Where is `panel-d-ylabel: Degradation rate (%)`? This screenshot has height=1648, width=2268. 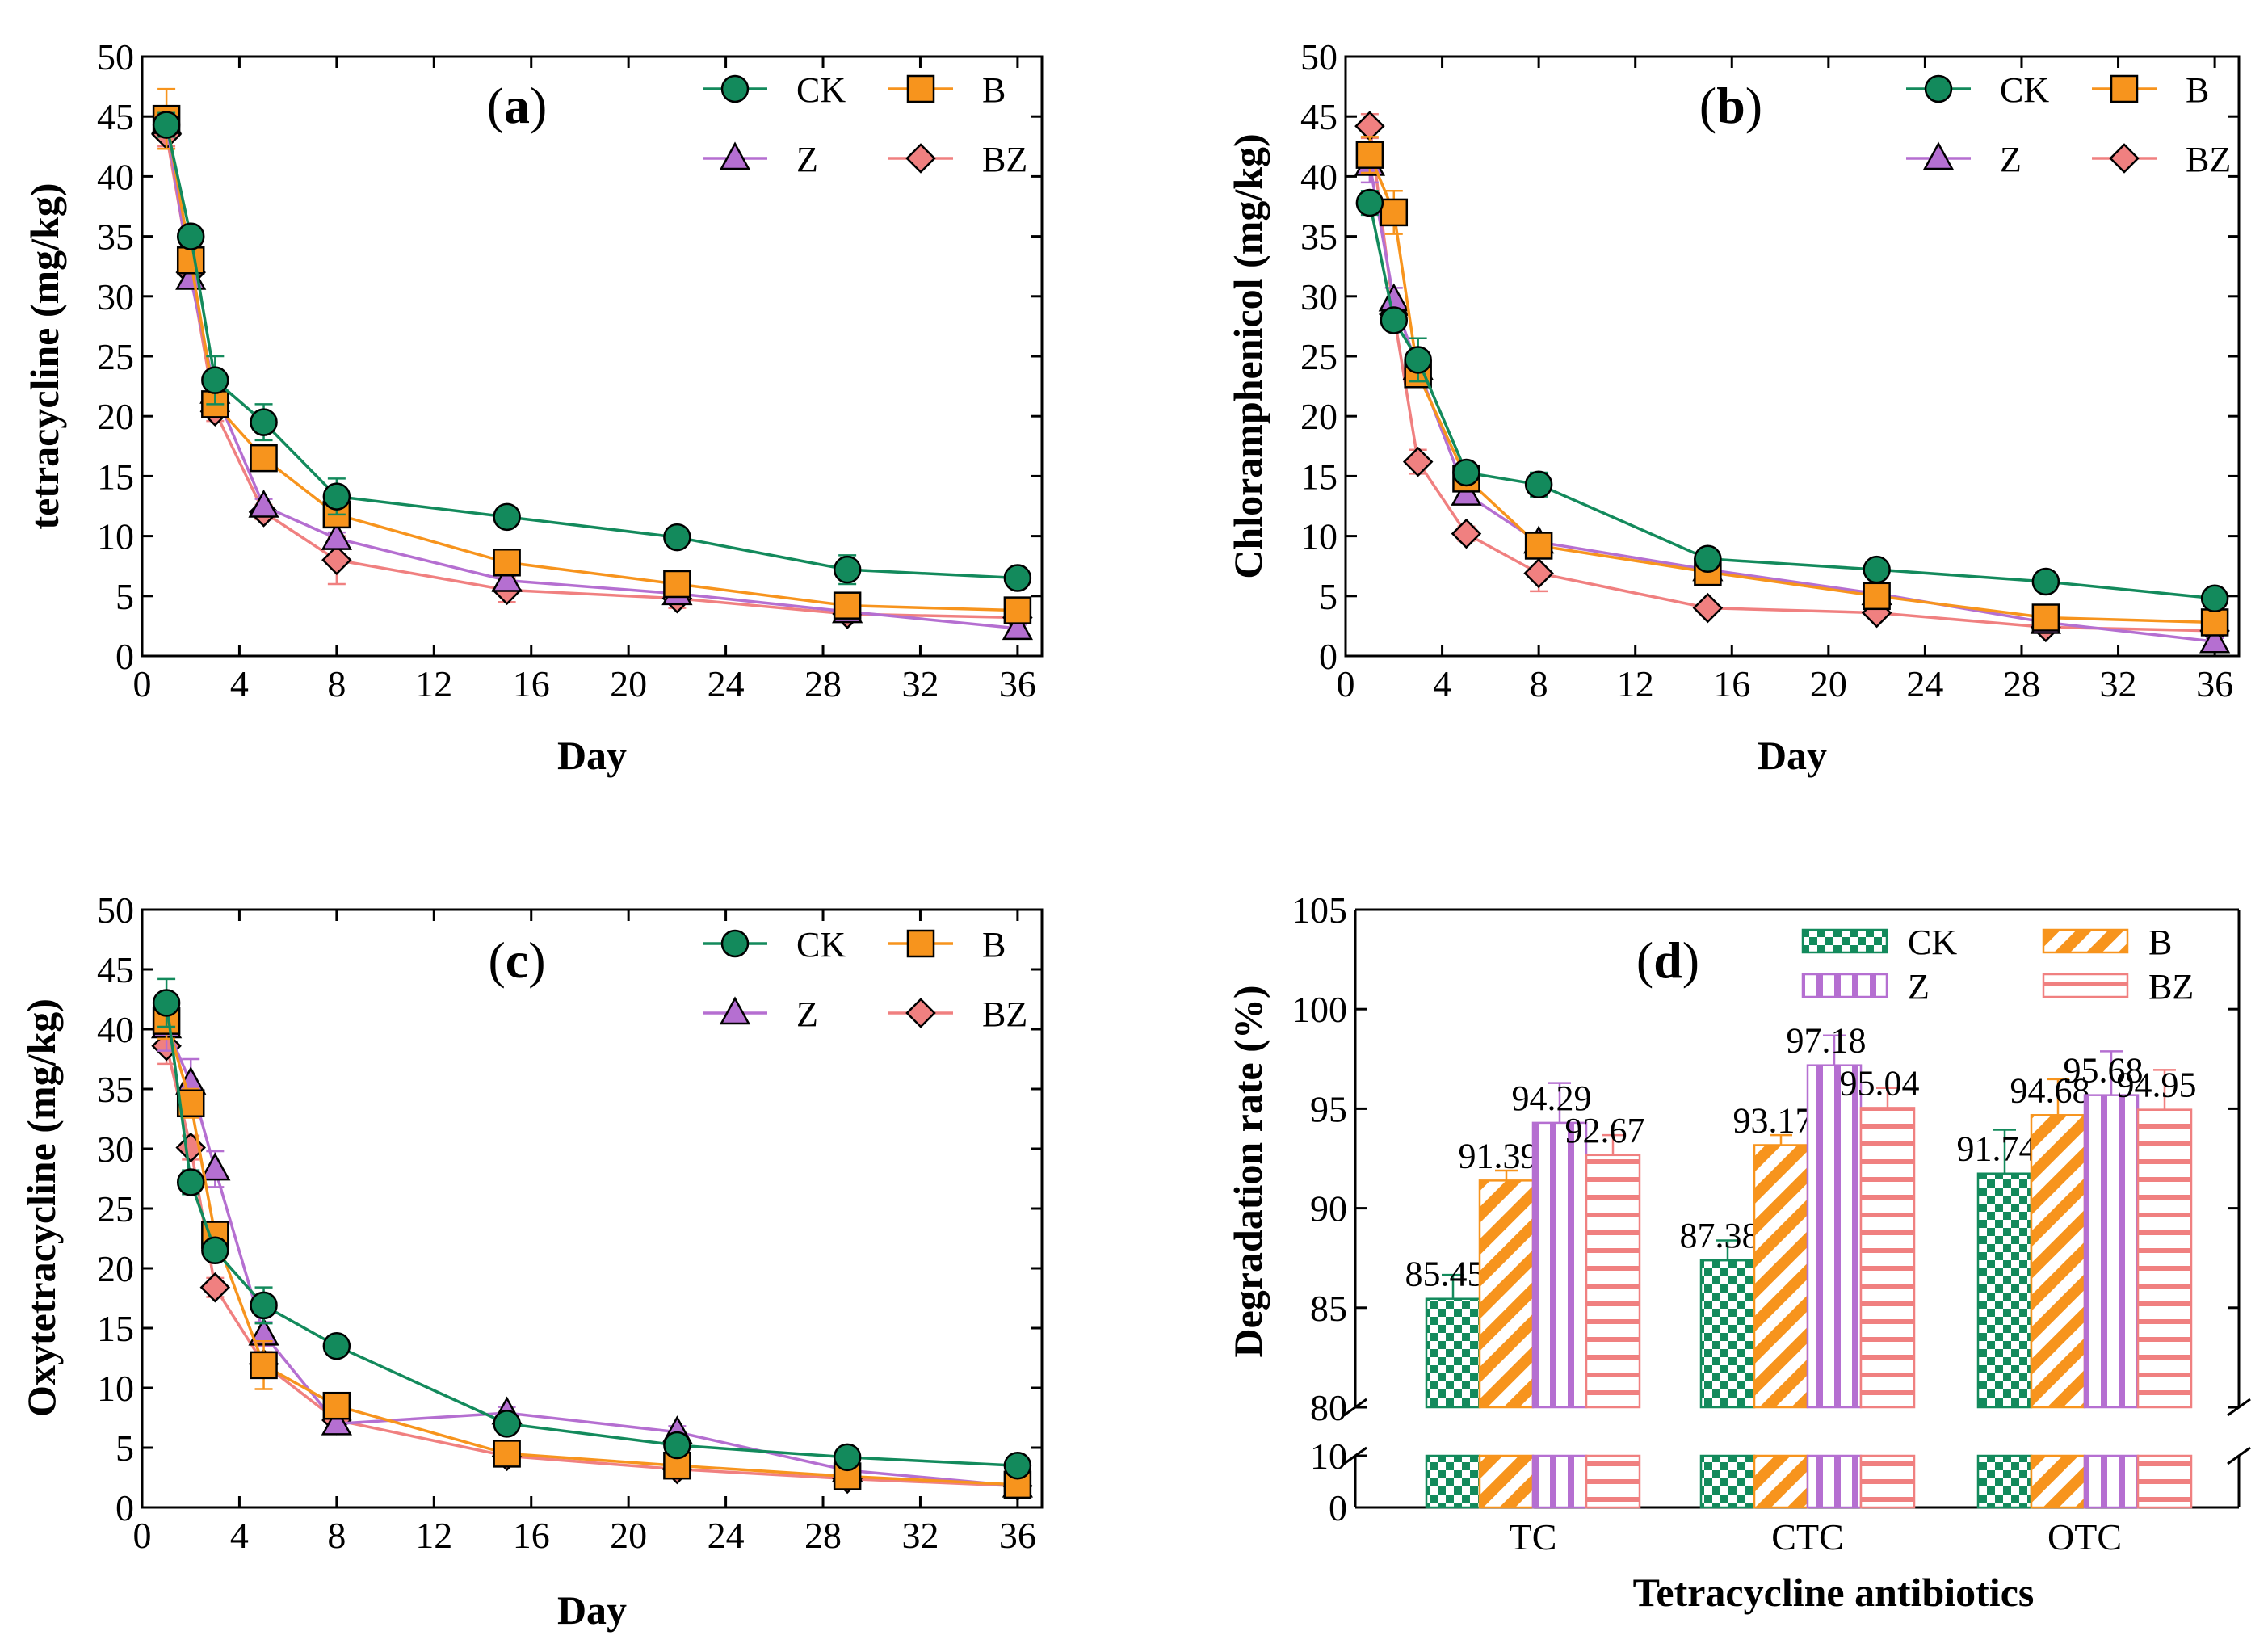
panel-d-ylabel: Degradation rate (%) is located at coordinates (1248, 1172).